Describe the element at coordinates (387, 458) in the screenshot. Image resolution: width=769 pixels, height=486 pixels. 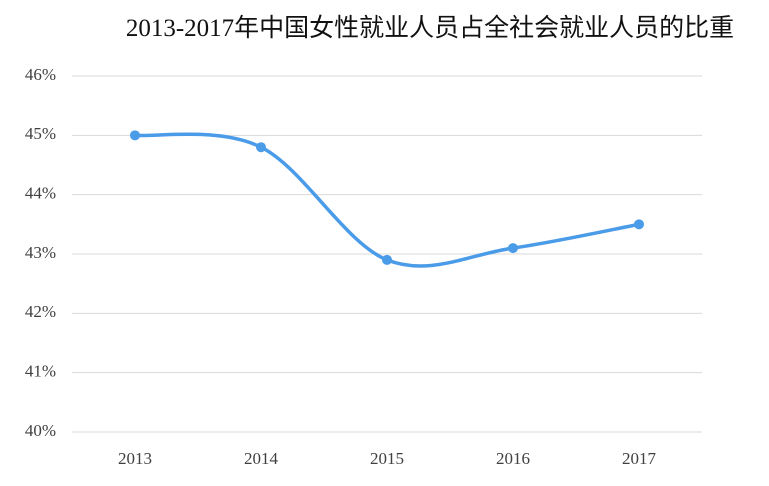
I see `x-tick-label: 2015` at that location.